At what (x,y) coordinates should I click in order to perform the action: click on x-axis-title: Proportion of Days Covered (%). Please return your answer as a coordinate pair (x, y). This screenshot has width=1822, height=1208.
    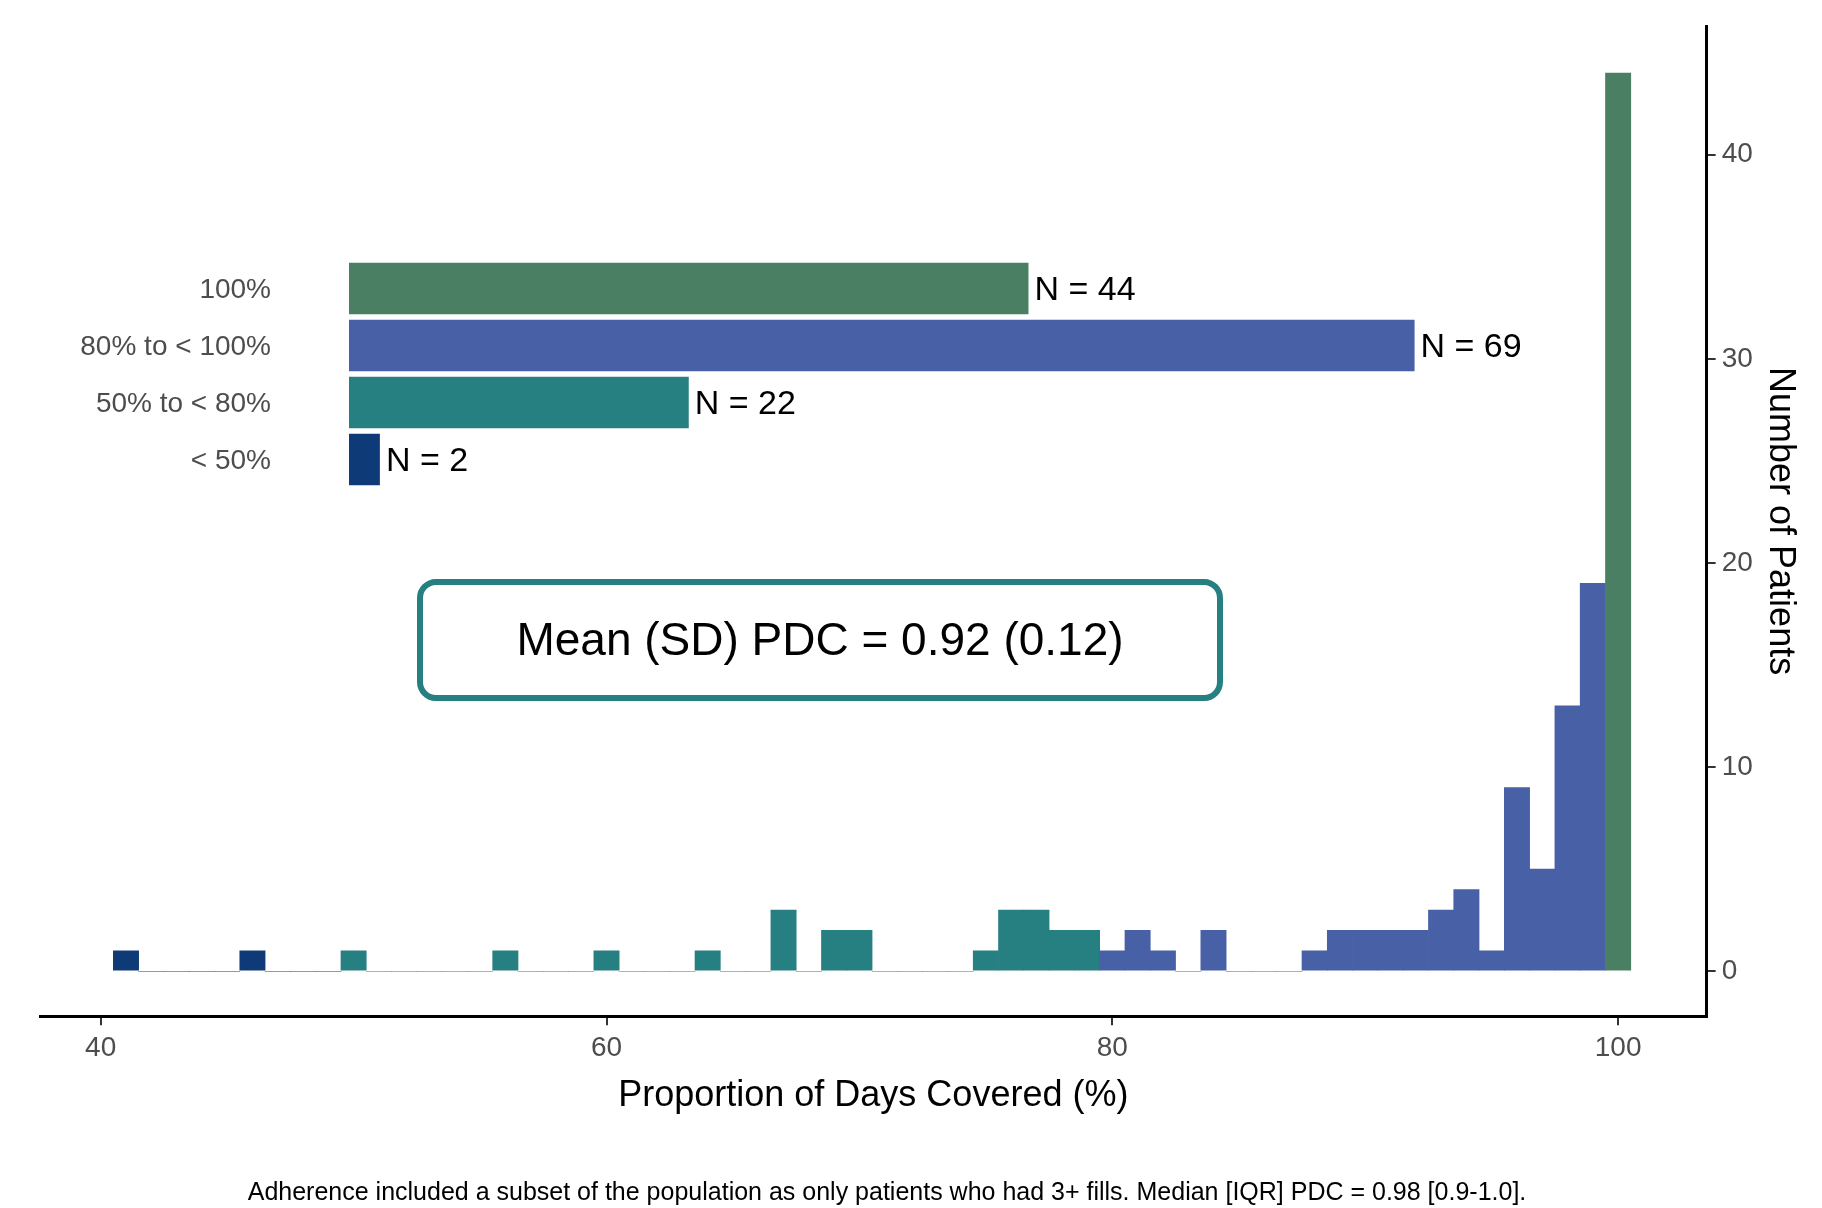
    Looking at the image, I should click on (873, 1094).